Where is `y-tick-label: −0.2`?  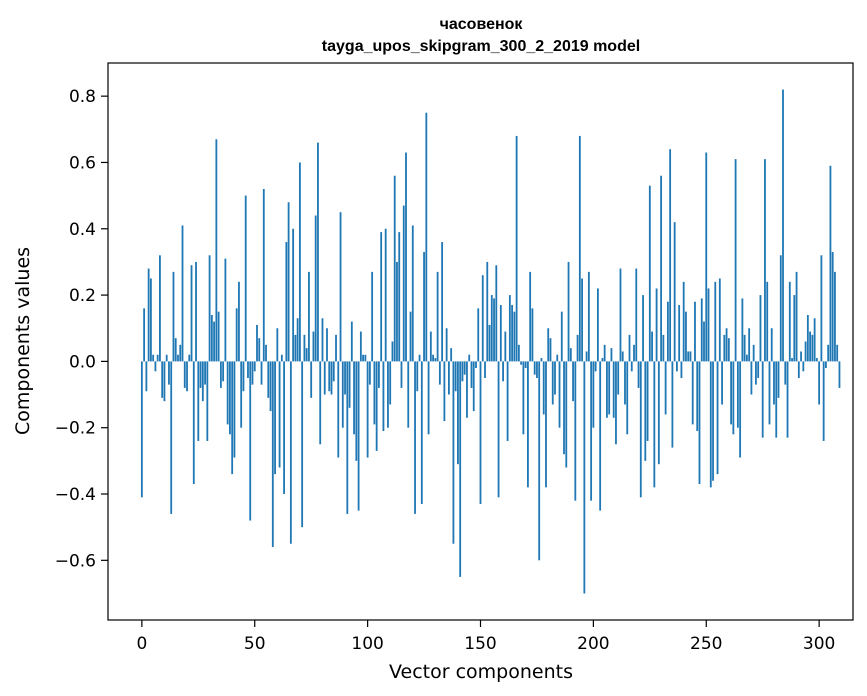 y-tick-label: −0.2 is located at coordinates (75, 429).